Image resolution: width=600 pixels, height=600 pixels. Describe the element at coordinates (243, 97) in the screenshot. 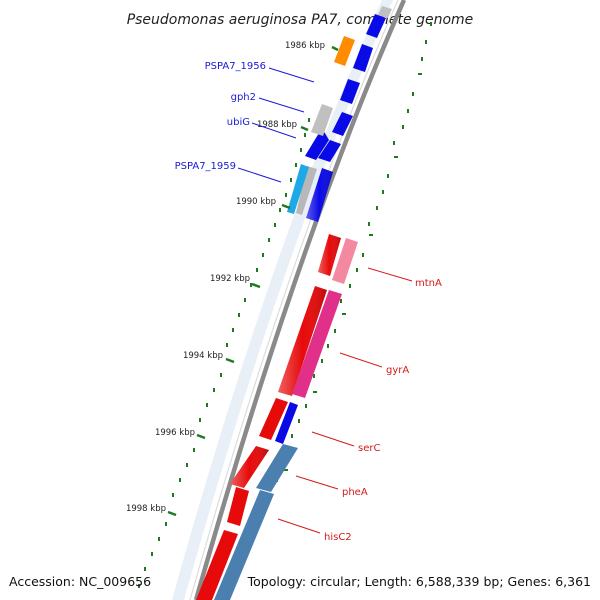

I see `gene-label-gph2: gph2` at that location.